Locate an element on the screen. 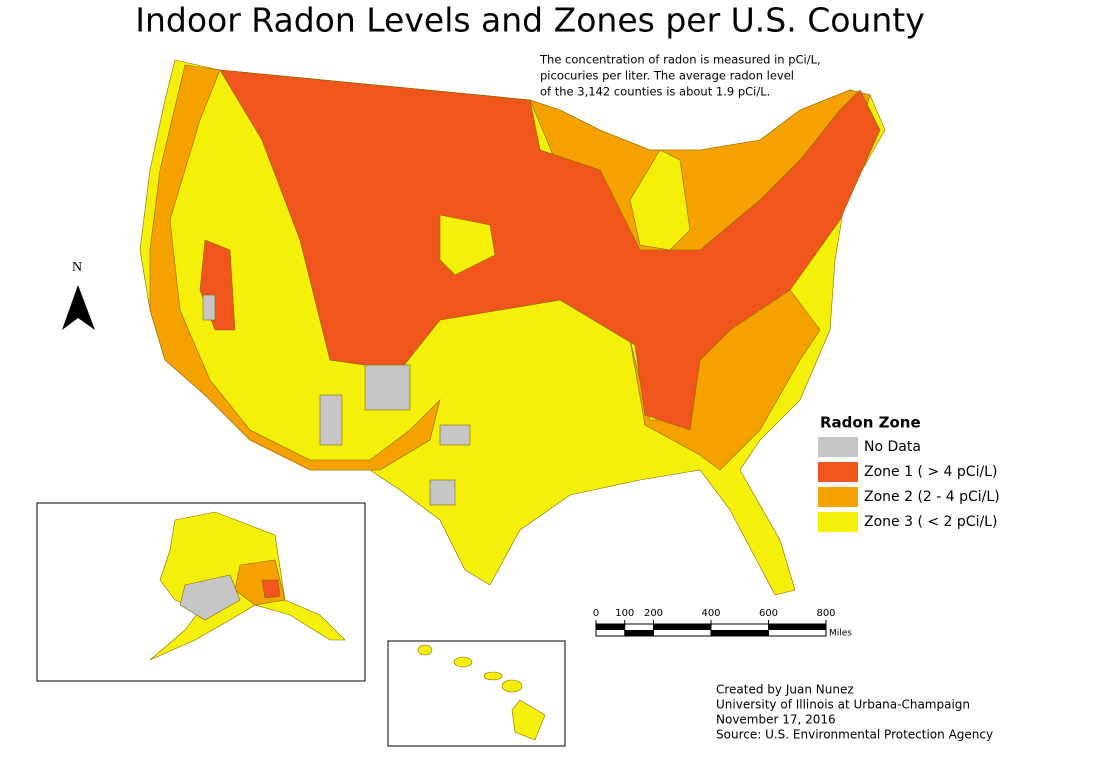 The image size is (1116, 759). north-label: N is located at coordinates (77, 267).